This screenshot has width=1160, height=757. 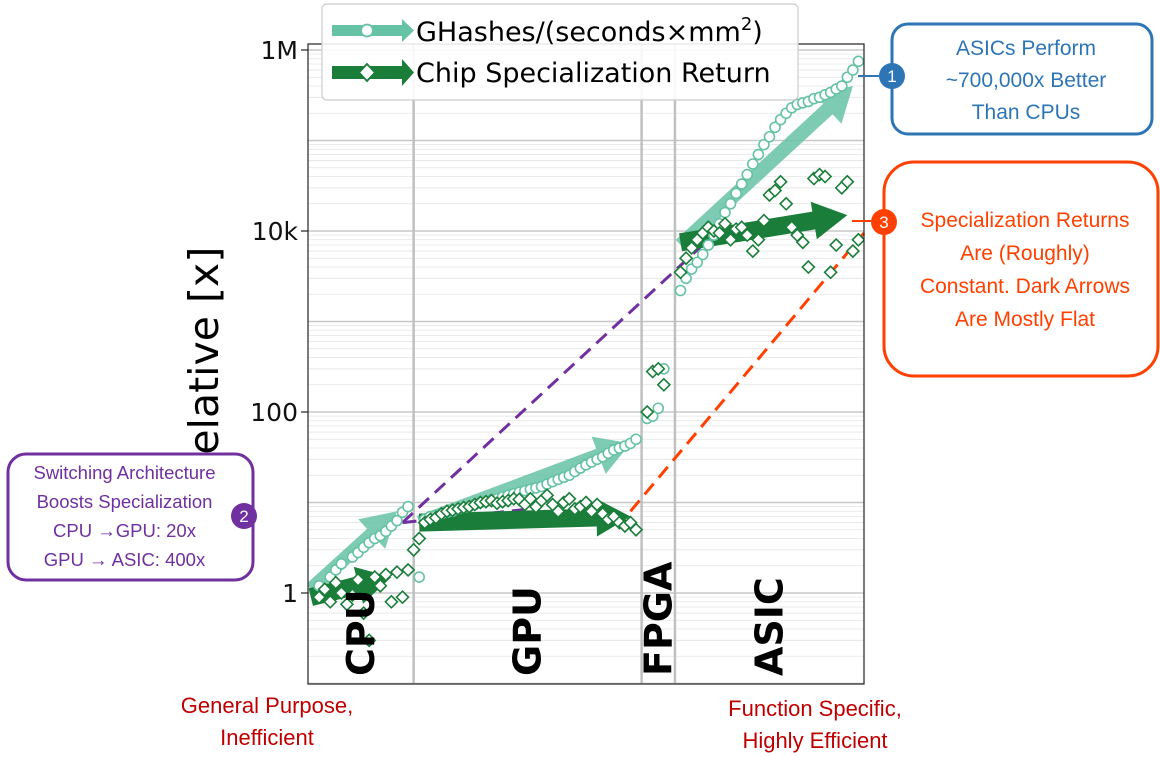 What do you see at coordinates (367, 30) in the screenshot?
I see `legend-marker-circle` at bounding box center [367, 30].